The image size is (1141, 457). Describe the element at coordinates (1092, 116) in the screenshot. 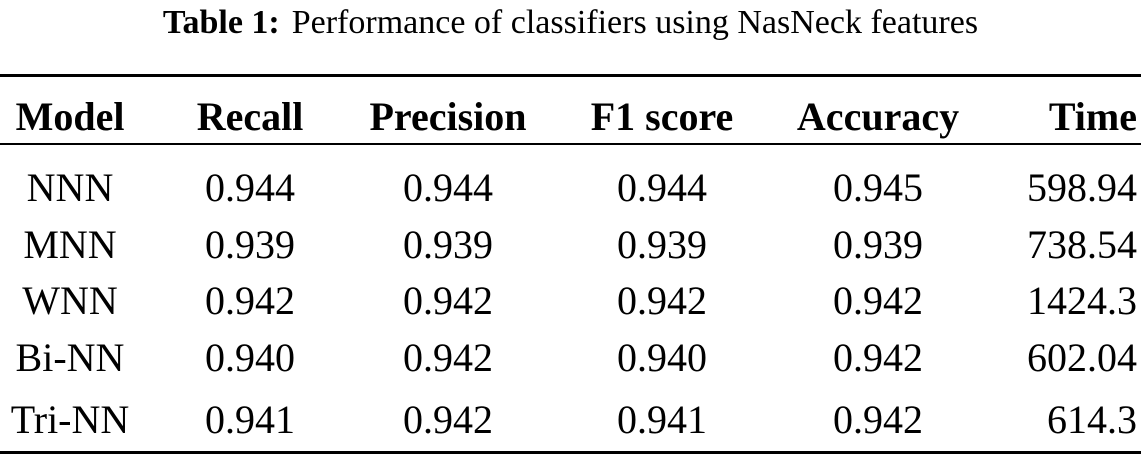

I see `column-header: Time` at that location.